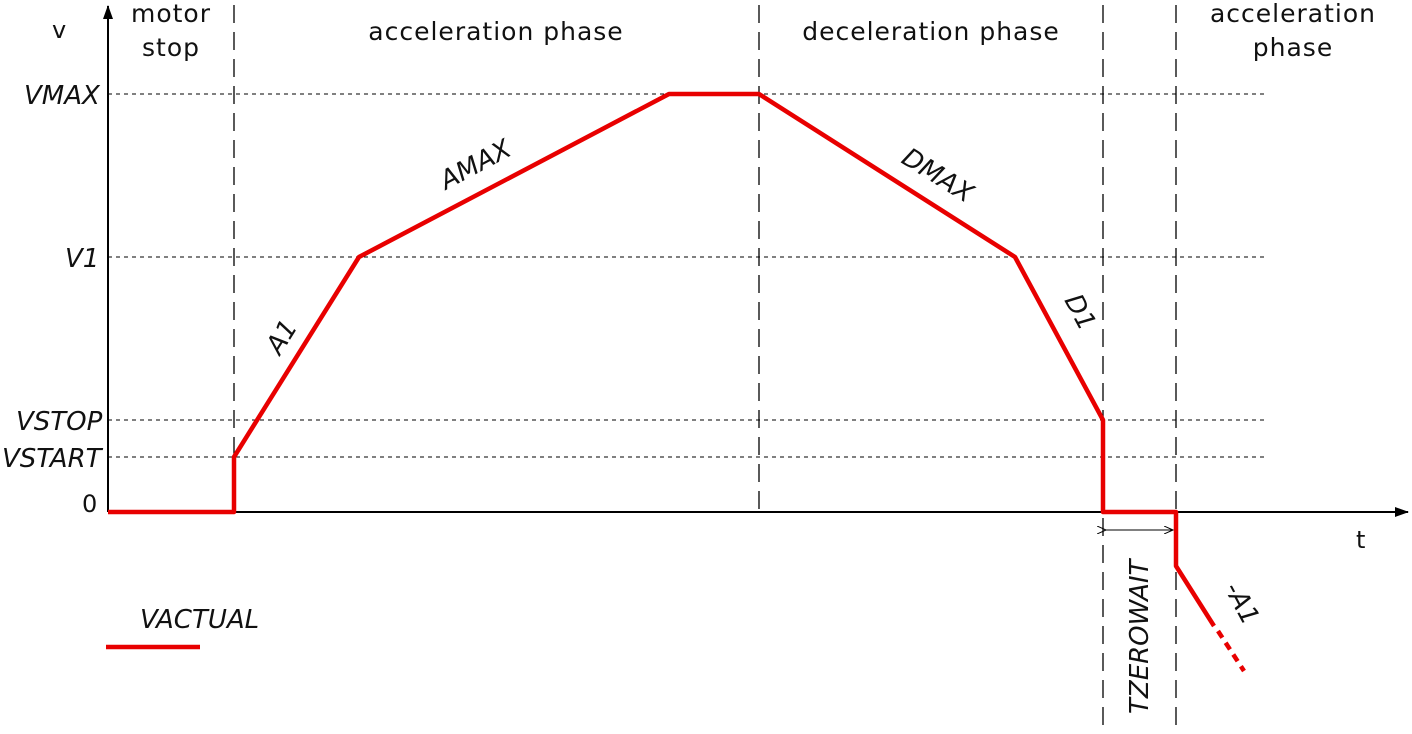 Image resolution: width=1412 pixels, height=734 pixels. I want to click on vmax-label: VMAX, so click(62, 96).